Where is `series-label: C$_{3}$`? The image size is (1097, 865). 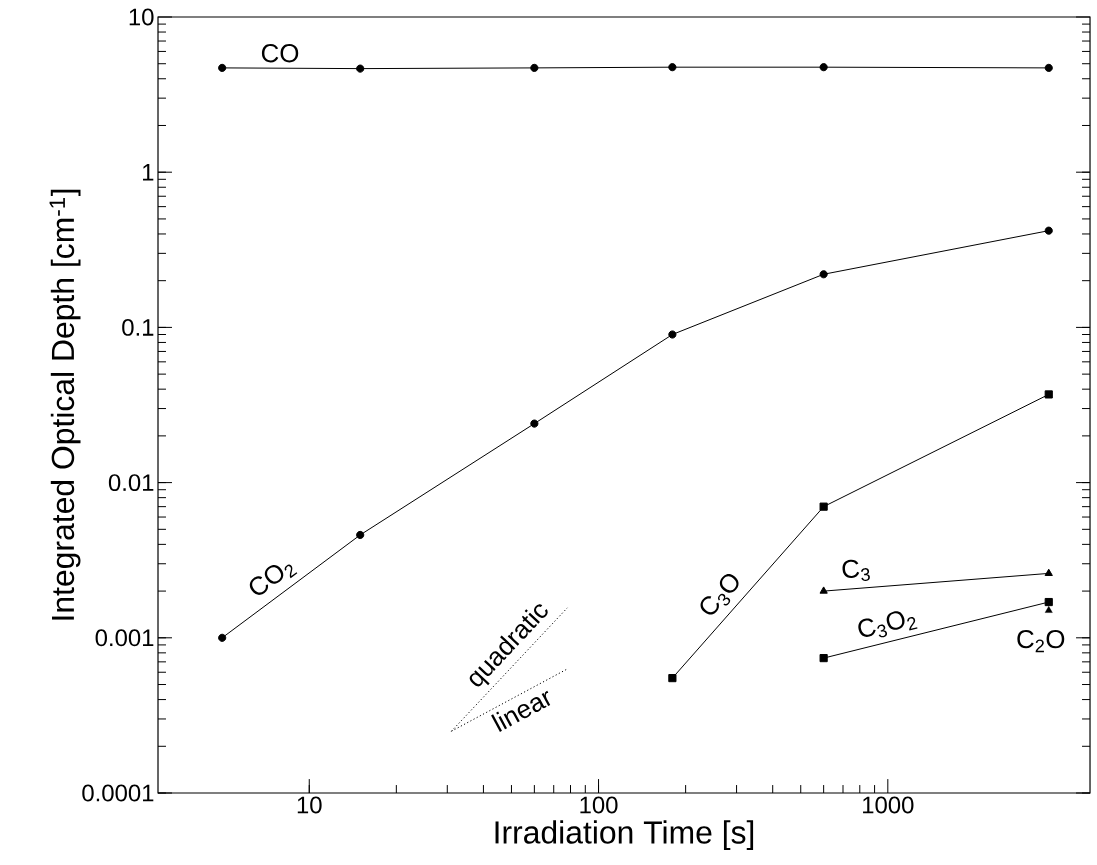
series-label: C$_{3}$ is located at coordinates (856, 570).